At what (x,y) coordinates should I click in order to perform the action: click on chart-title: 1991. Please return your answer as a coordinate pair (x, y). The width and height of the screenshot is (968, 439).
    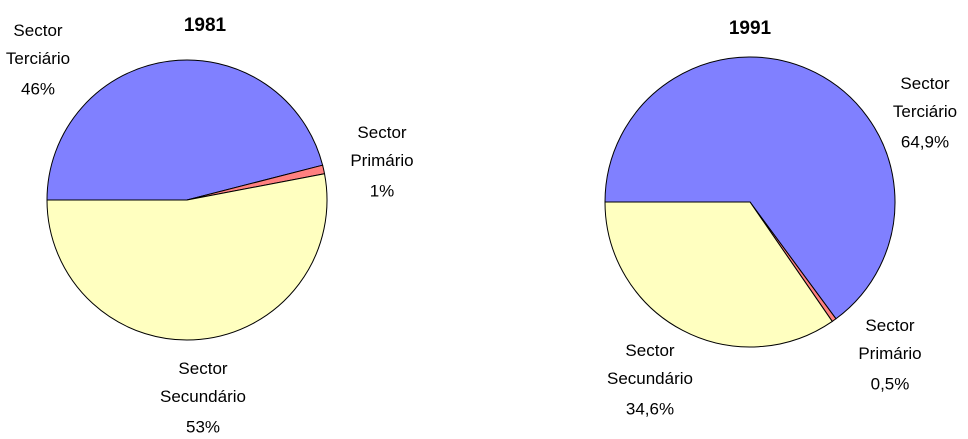
    Looking at the image, I should click on (750, 28).